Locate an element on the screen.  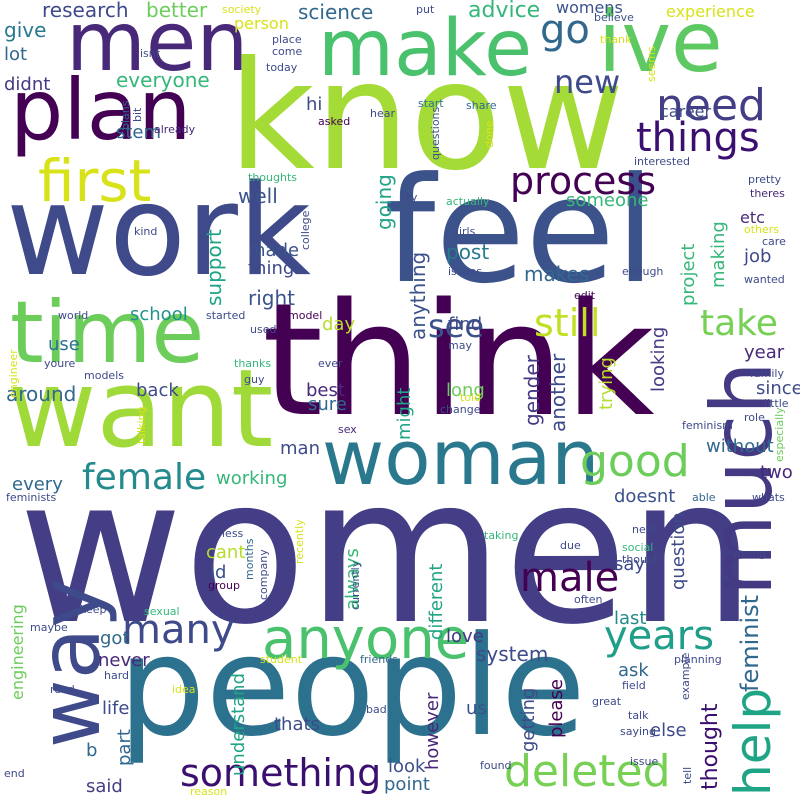
word: part is located at coordinates (124, 747).